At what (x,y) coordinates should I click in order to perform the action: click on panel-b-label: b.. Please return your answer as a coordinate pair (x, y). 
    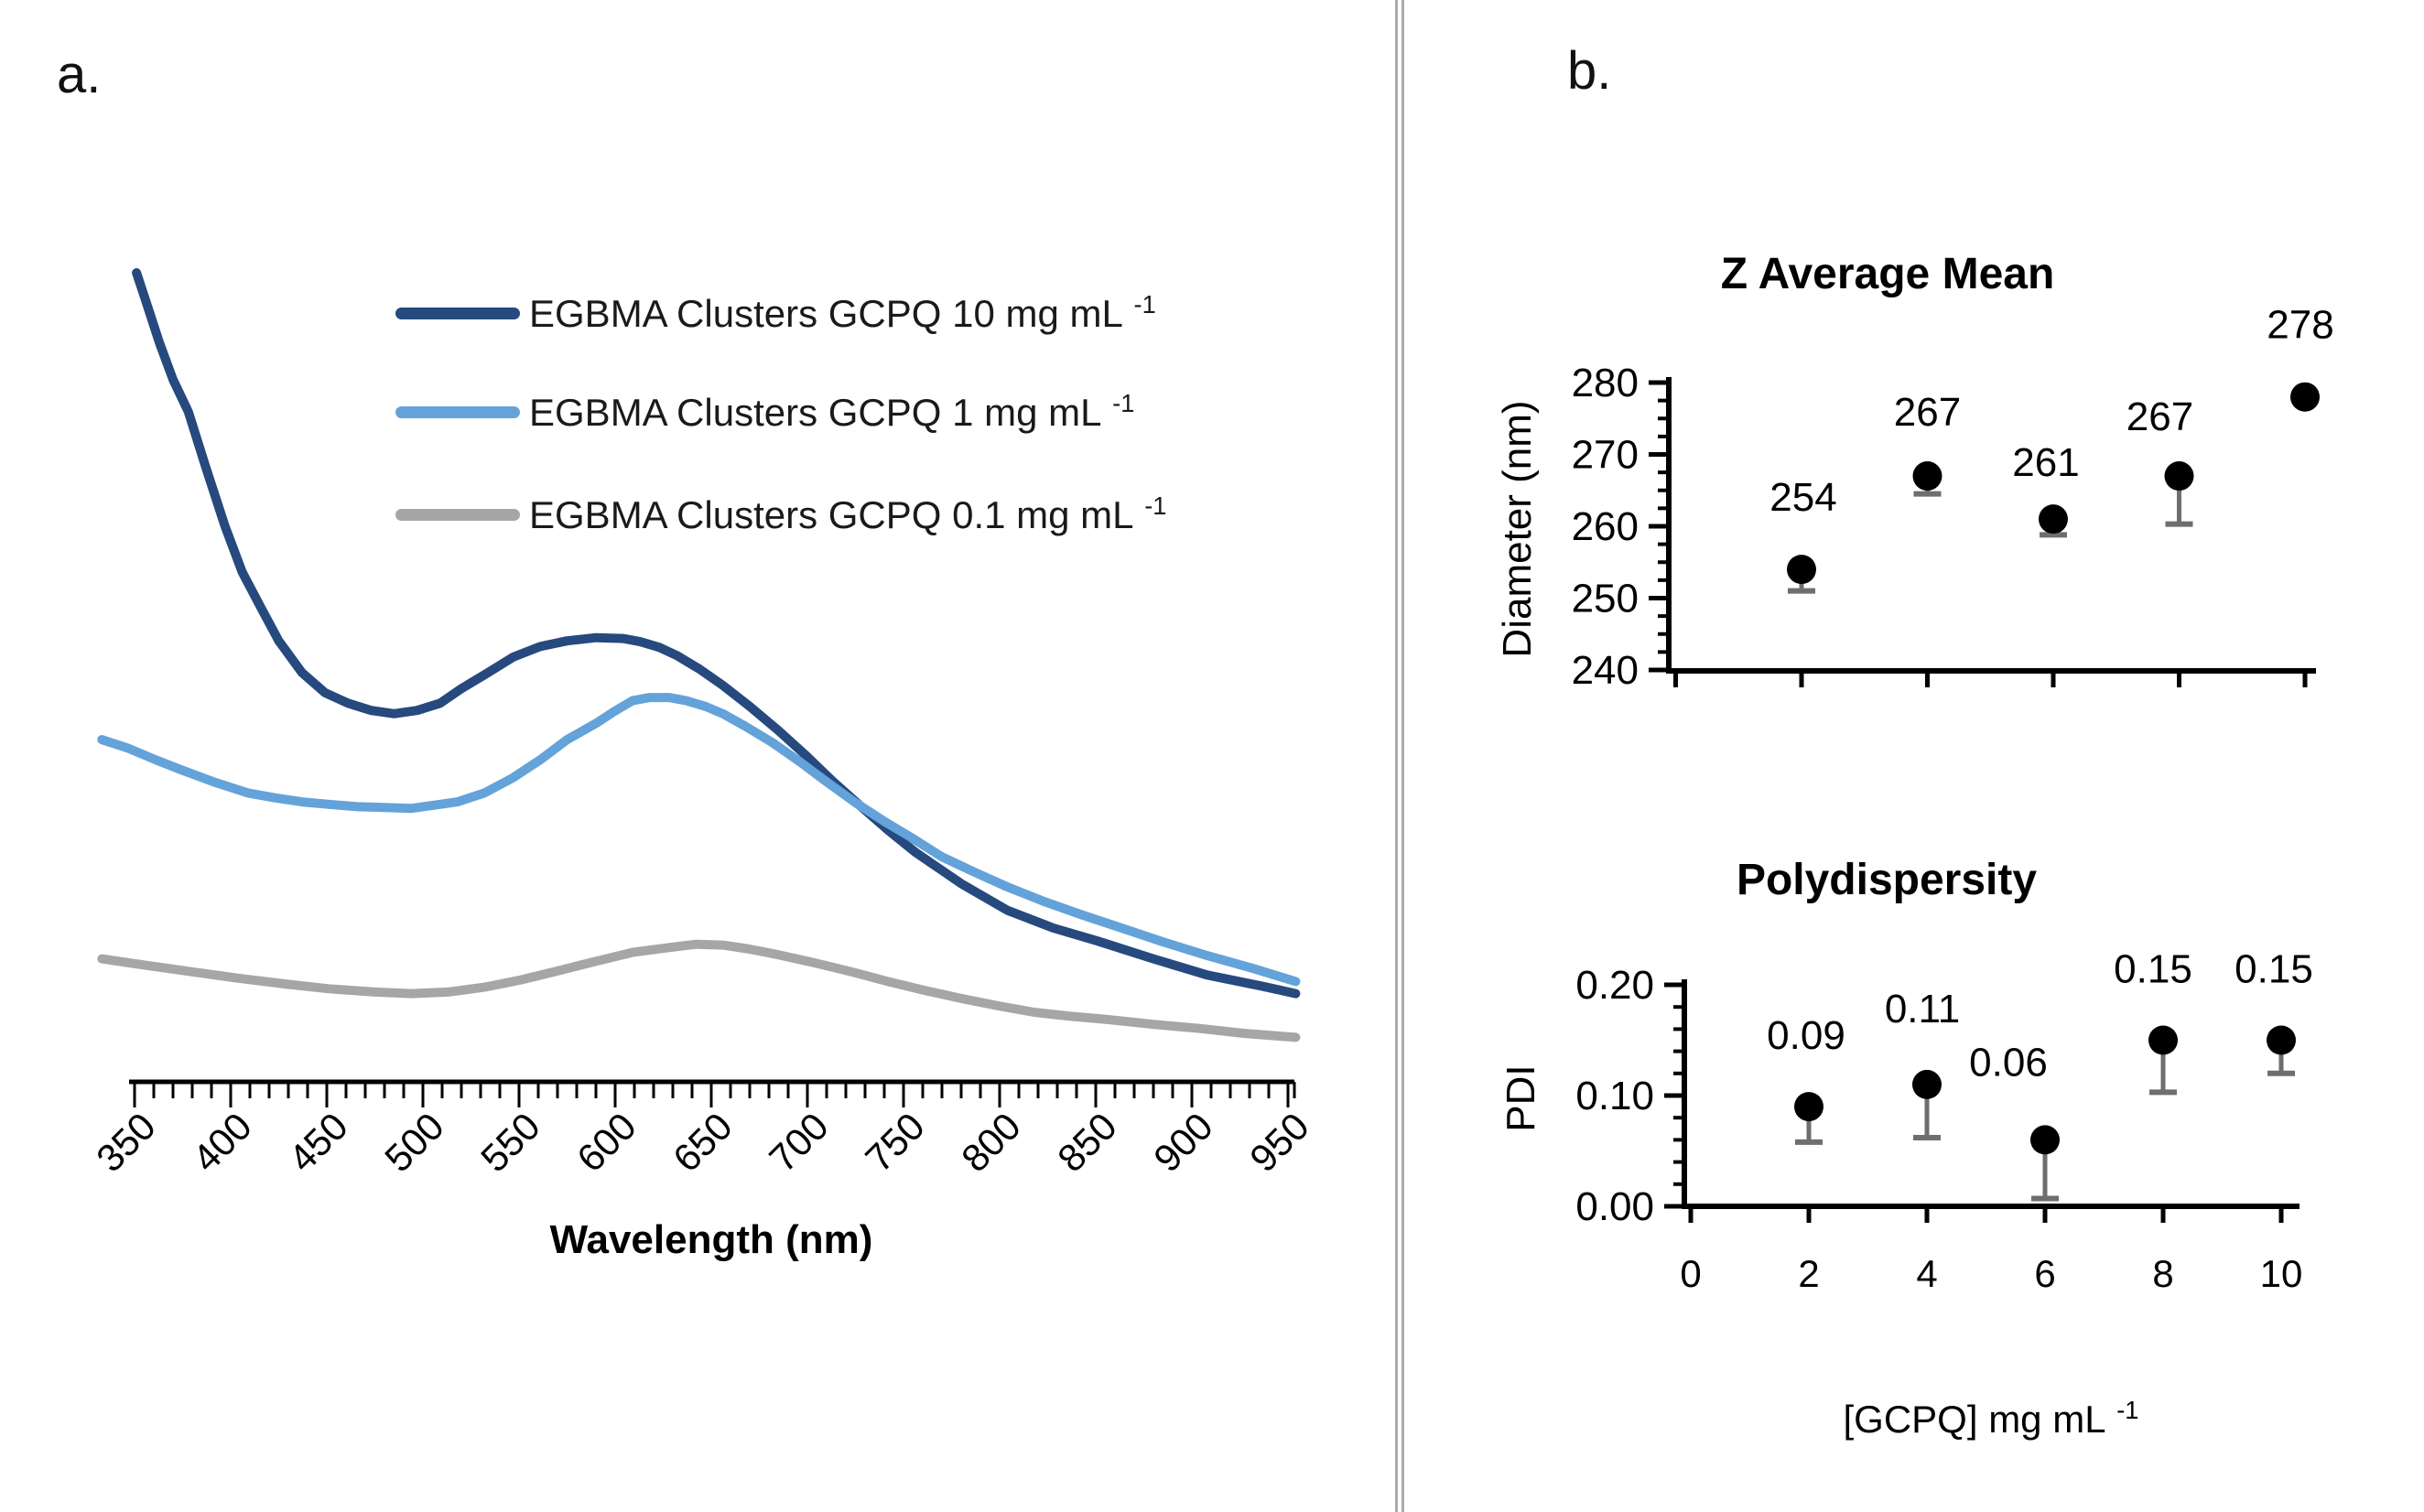
    Looking at the image, I should click on (1589, 71).